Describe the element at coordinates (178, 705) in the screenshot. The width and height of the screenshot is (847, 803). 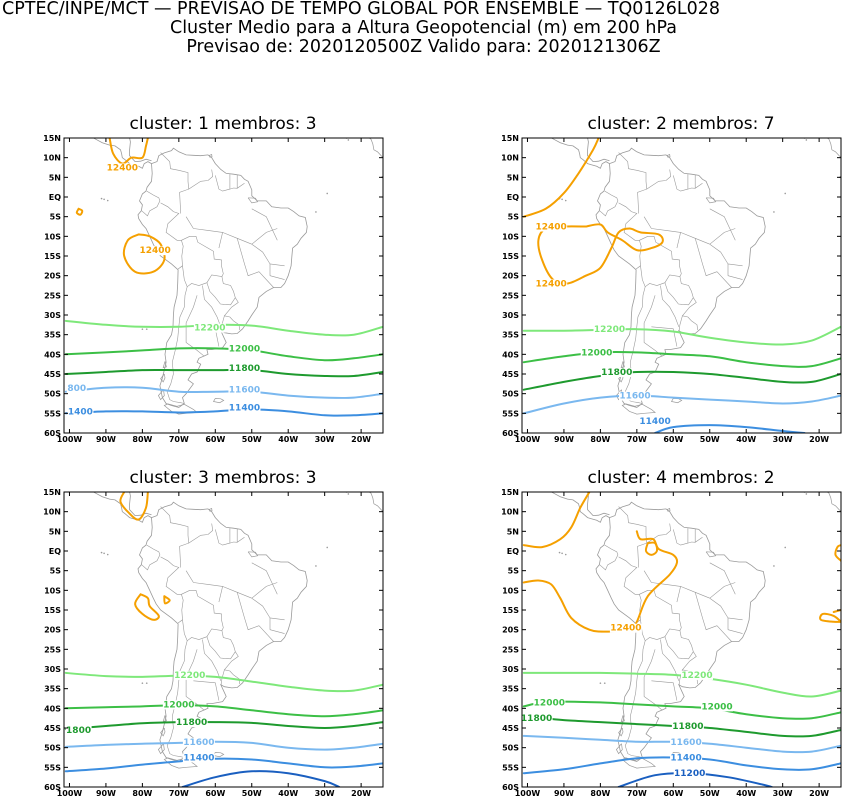
I see `contour-label: 12000` at that location.